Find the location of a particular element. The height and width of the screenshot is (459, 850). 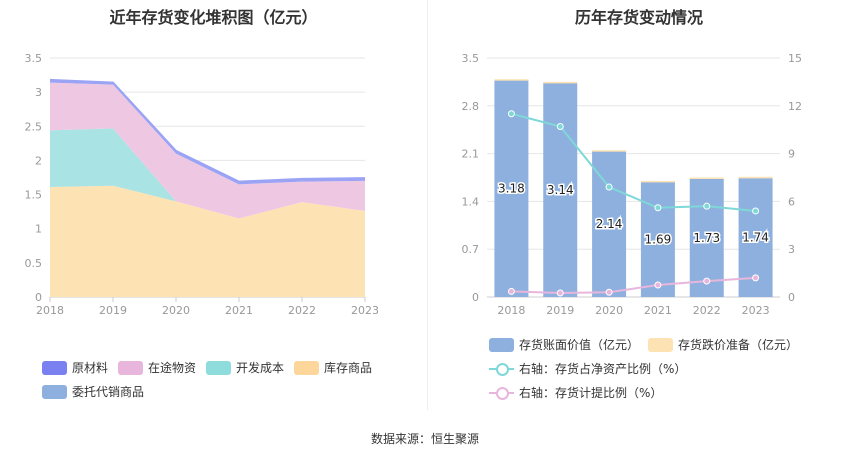

legend-label: 右轴：存货计提比例（%） is located at coordinates (591, 393).